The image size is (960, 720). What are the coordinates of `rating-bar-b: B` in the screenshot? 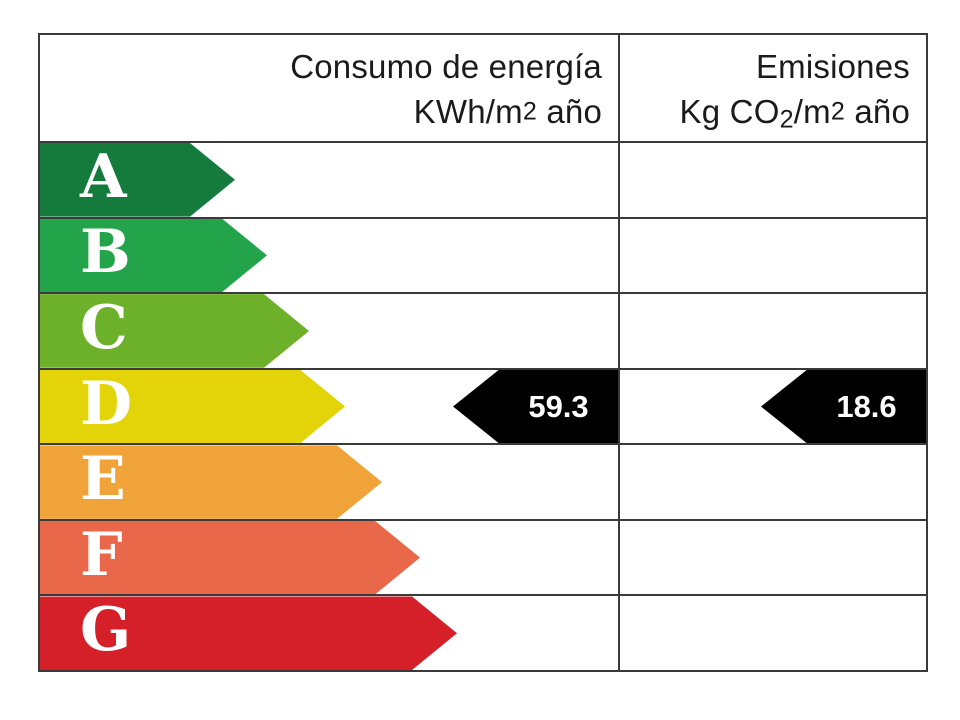 It's located at (153, 256).